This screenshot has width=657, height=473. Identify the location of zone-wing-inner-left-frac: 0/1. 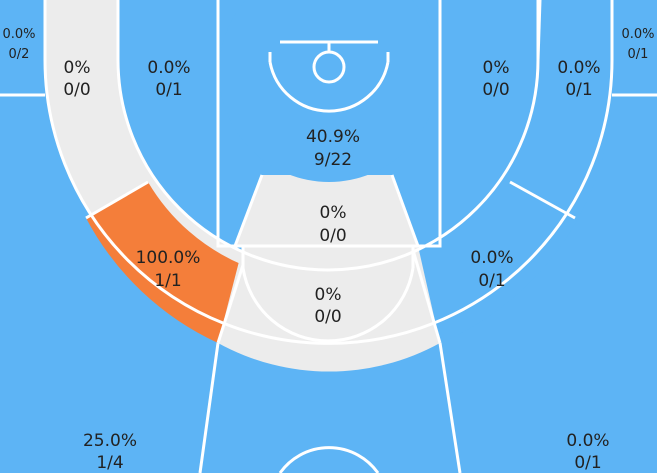
(168, 90).